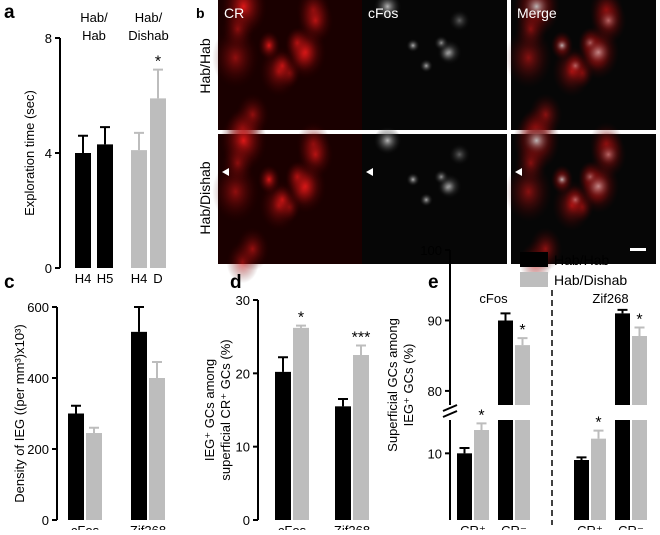 Image resolution: width=660 pixels, height=535 pixels. What do you see at coordinates (361, 337) in the screenshot?
I see `significance: ***` at bounding box center [361, 337].